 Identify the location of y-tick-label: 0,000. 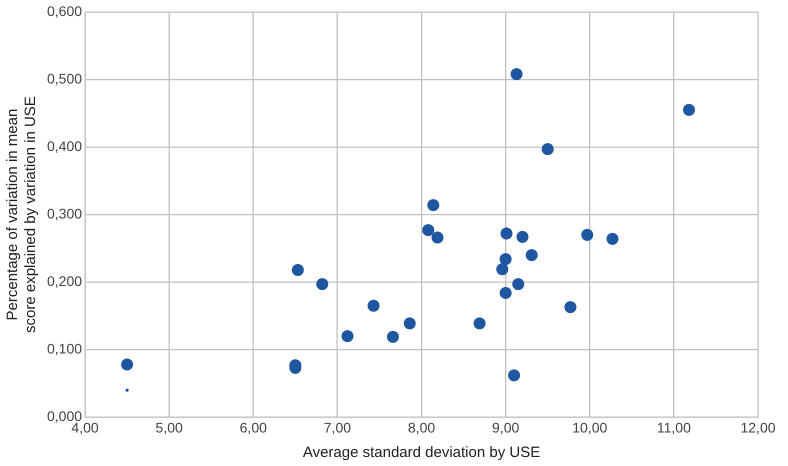
(64, 416).